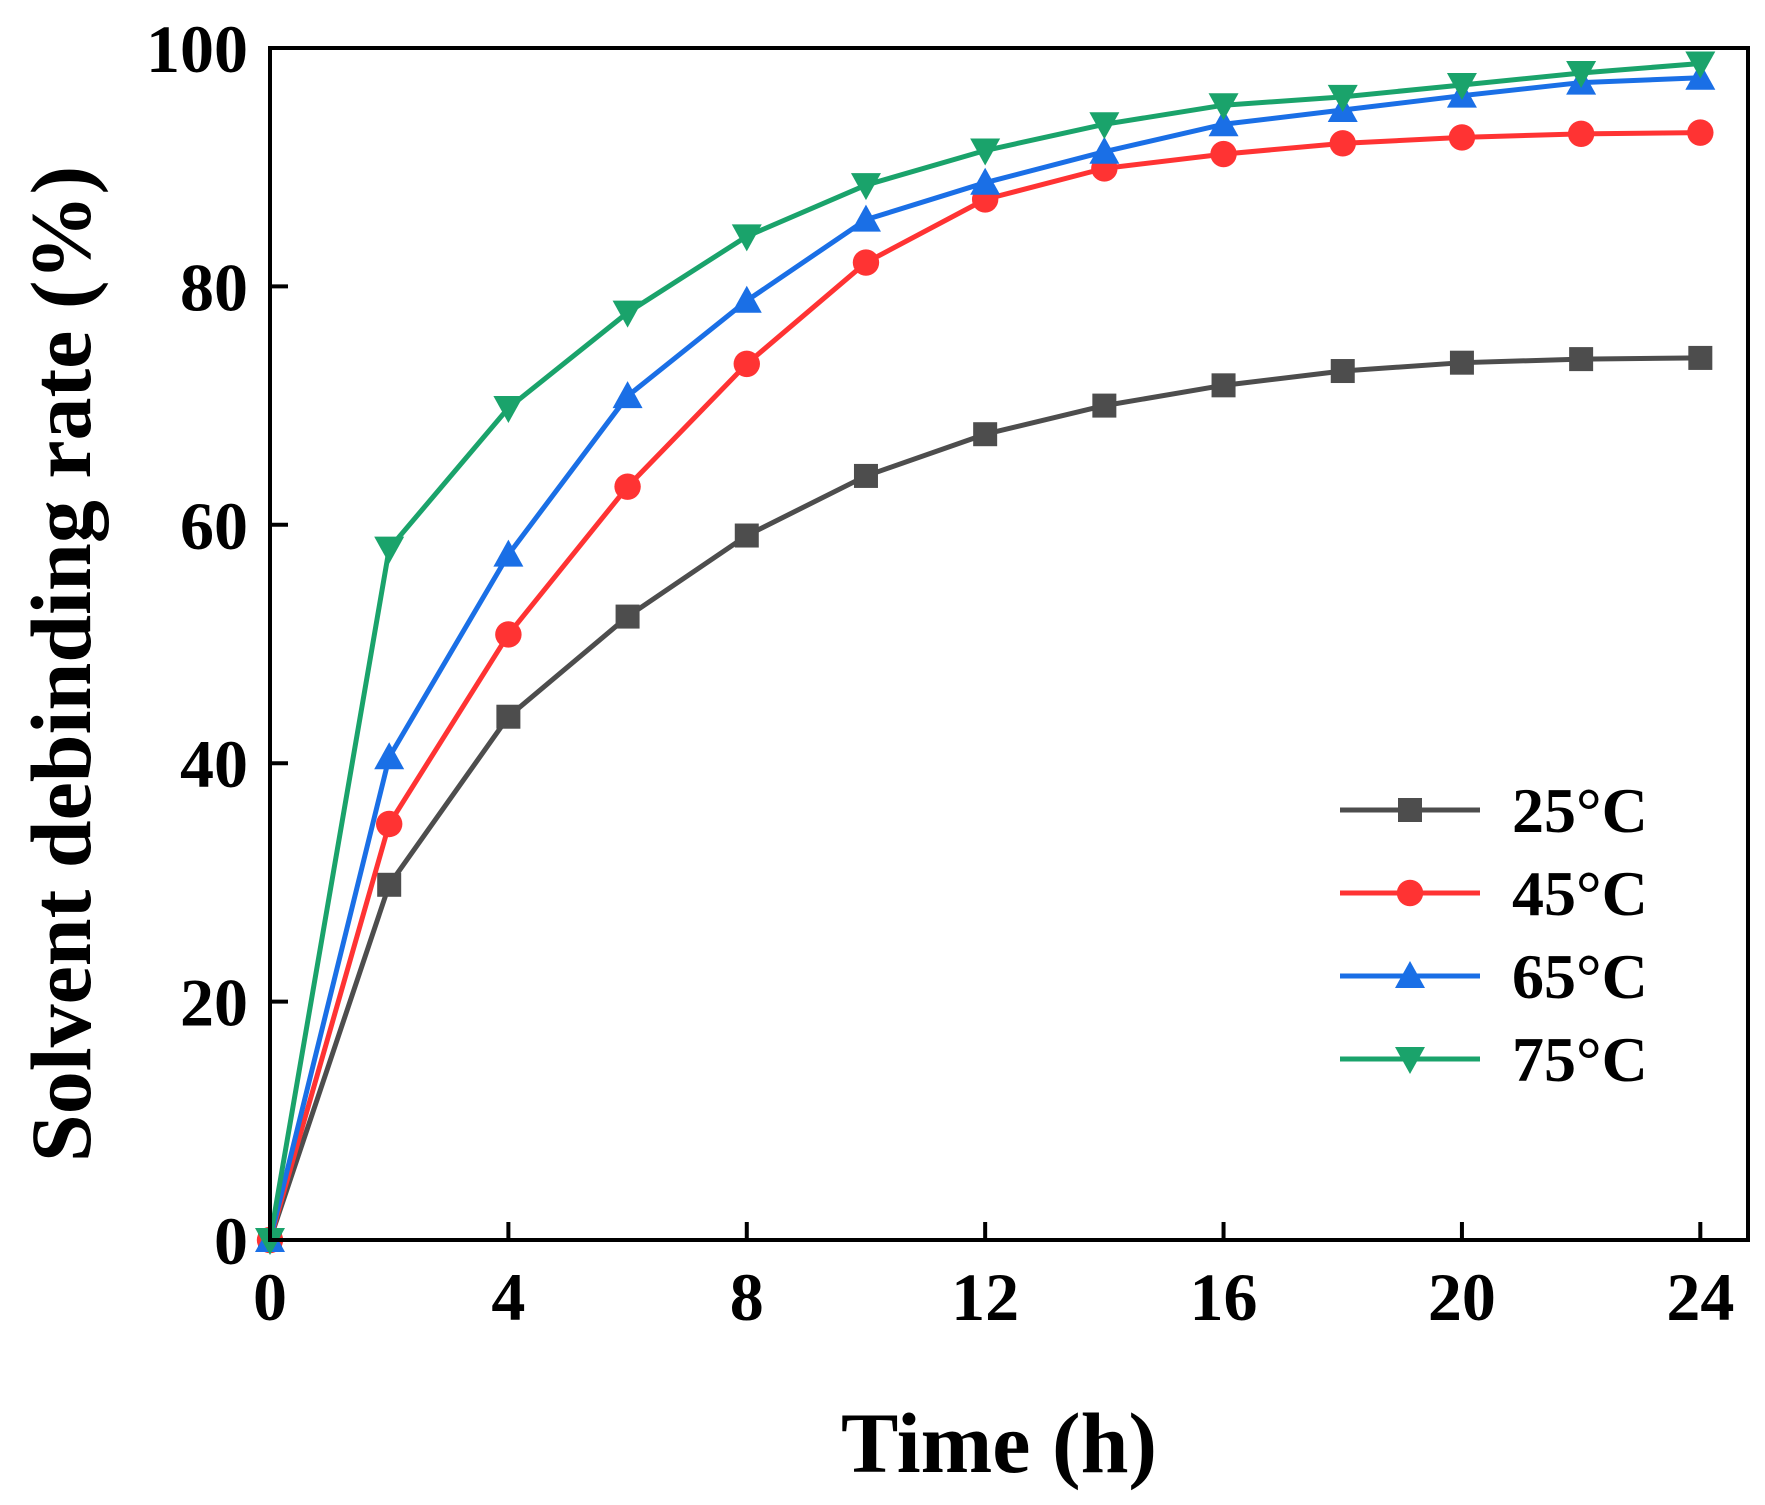 This screenshot has height=1505, width=1765. What do you see at coordinates (508, 1297) in the screenshot?
I see `x-tick-label: 4` at bounding box center [508, 1297].